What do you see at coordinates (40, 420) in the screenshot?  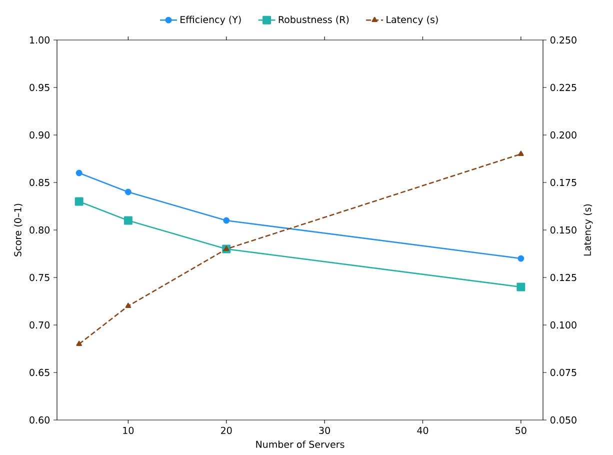 I see `y-tick-label: 0.60` at bounding box center [40, 420].